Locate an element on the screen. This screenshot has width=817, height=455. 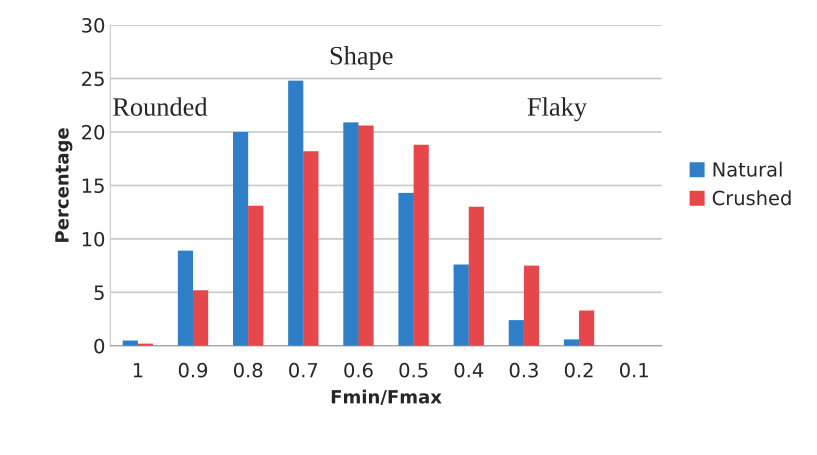
y-tick-label: 20 is located at coordinates (93, 132).